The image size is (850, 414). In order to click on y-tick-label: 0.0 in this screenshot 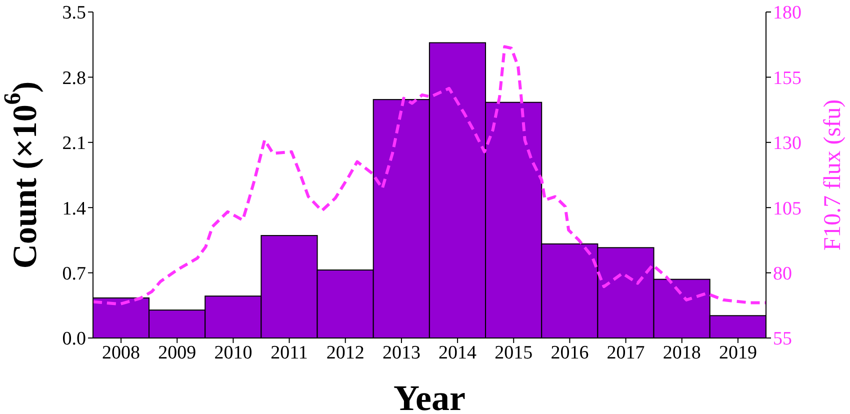, I will do `click(74, 339)`.